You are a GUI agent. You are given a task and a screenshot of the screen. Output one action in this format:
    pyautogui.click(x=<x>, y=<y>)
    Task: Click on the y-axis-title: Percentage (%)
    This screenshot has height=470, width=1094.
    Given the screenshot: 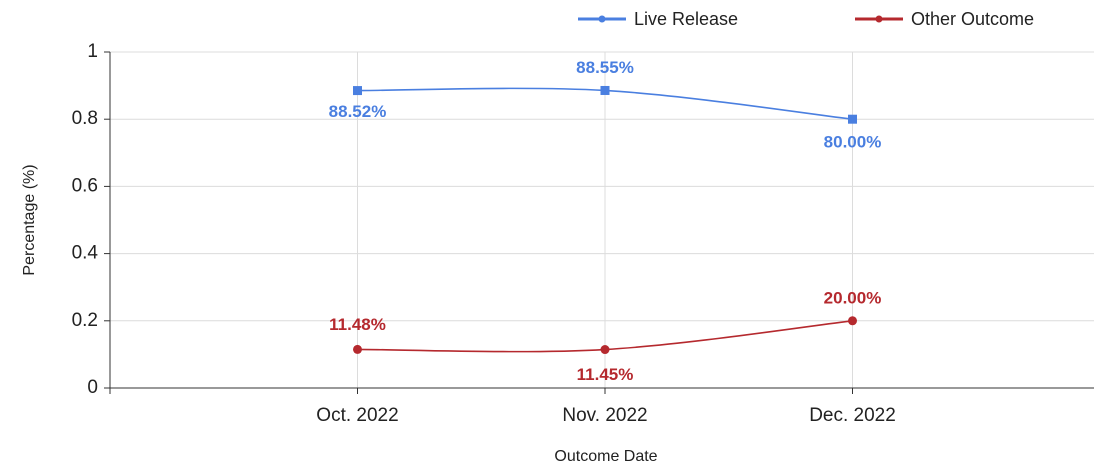 What is the action you would take?
    pyautogui.click(x=29, y=219)
    